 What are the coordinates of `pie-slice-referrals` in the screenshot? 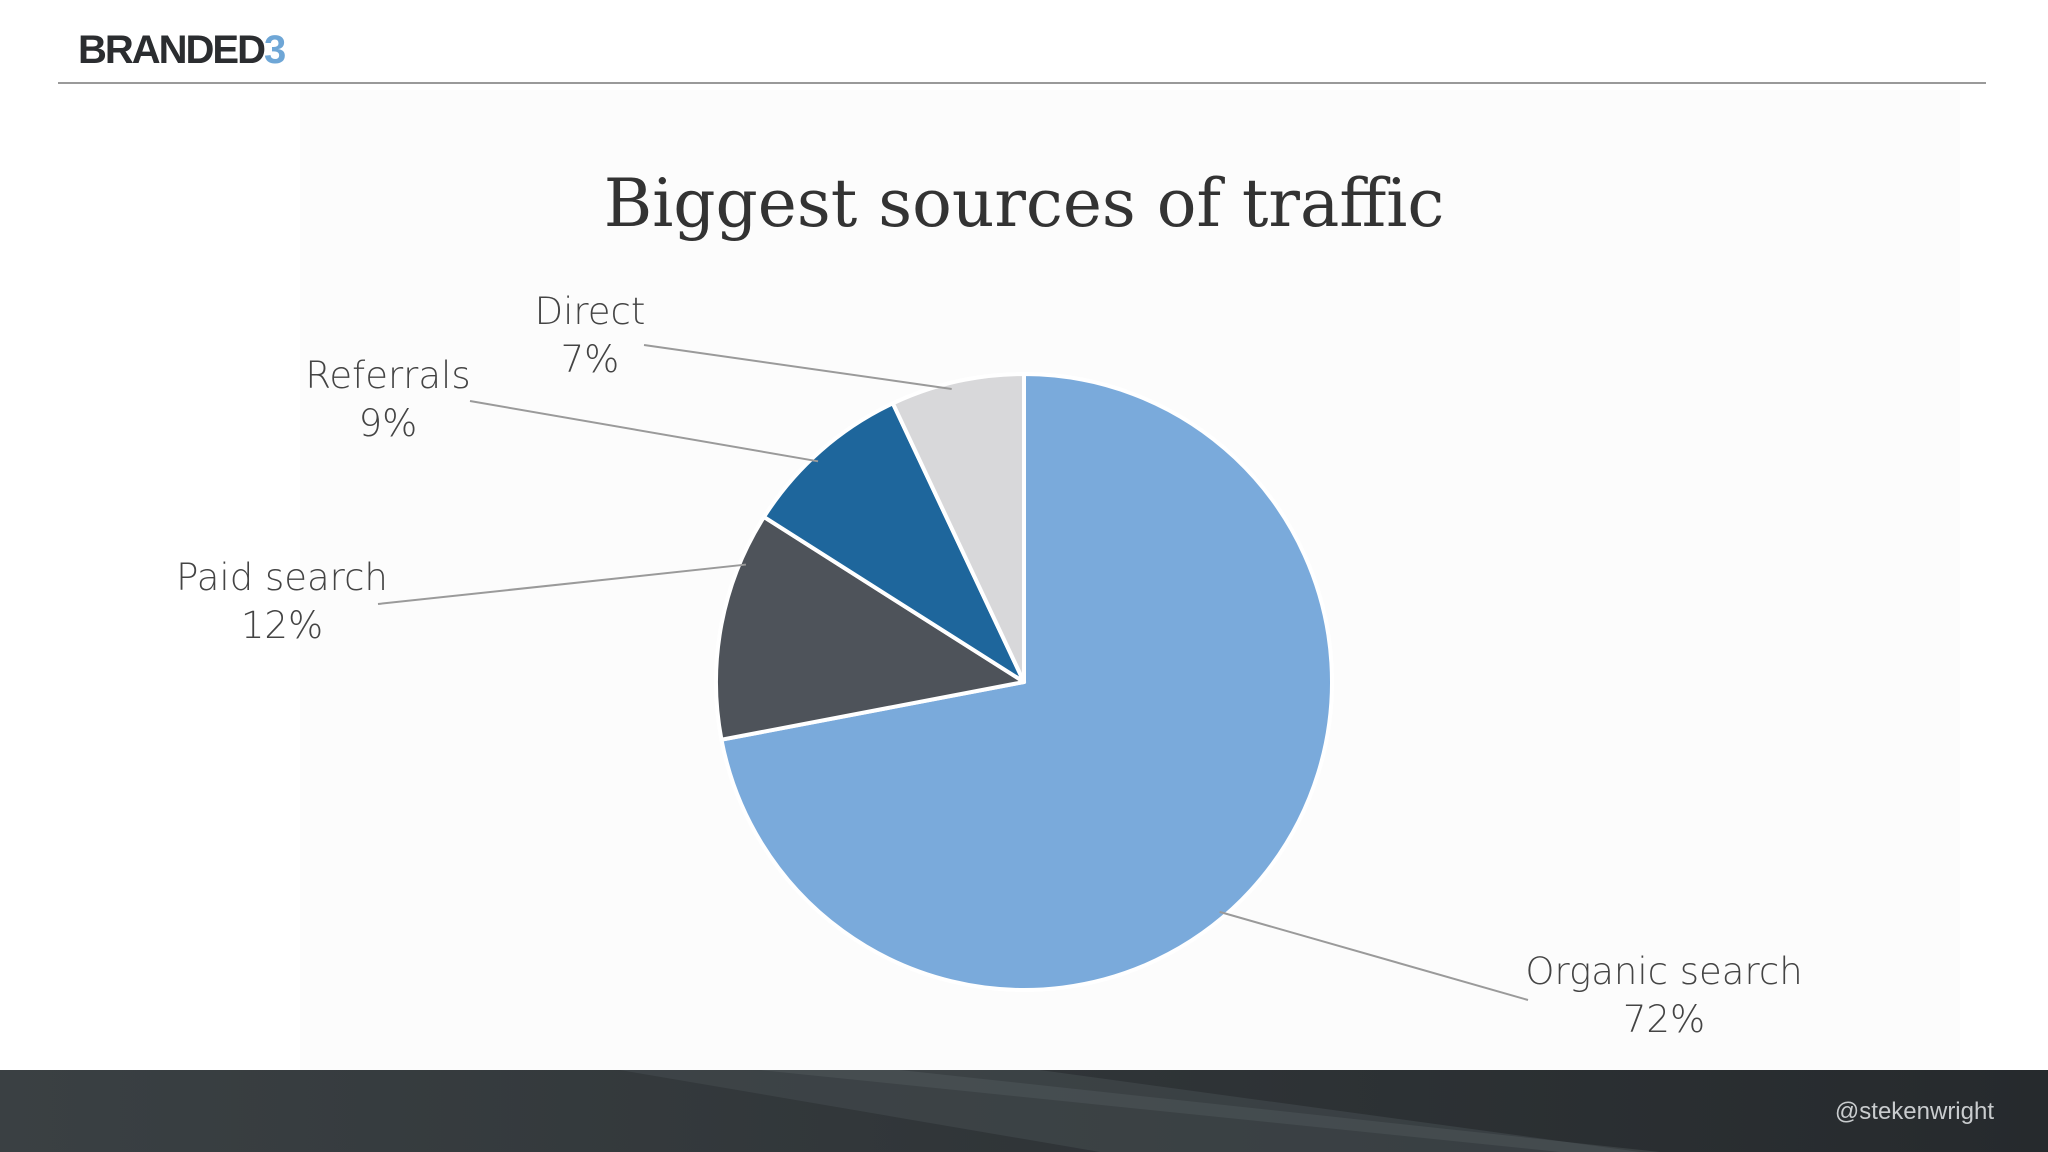 It's located at (893, 542).